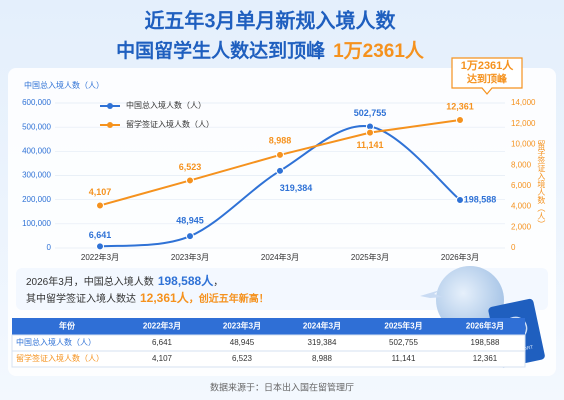 This screenshot has width=564, height=400. Describe the element at coordinates (81, 298) in the screenshot. I see `summary-text: 其中留学签证入境人数达` at that location.